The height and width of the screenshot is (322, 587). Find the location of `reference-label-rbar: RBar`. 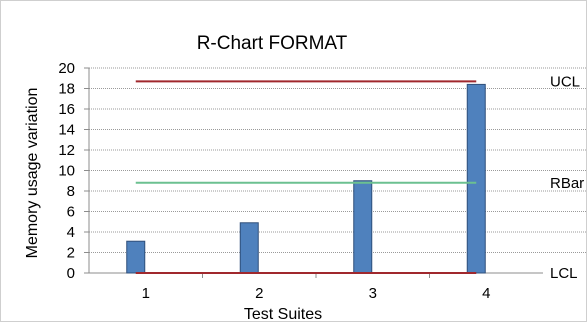

reference-label-rbar: RBar is located at coordinates (567, 183).